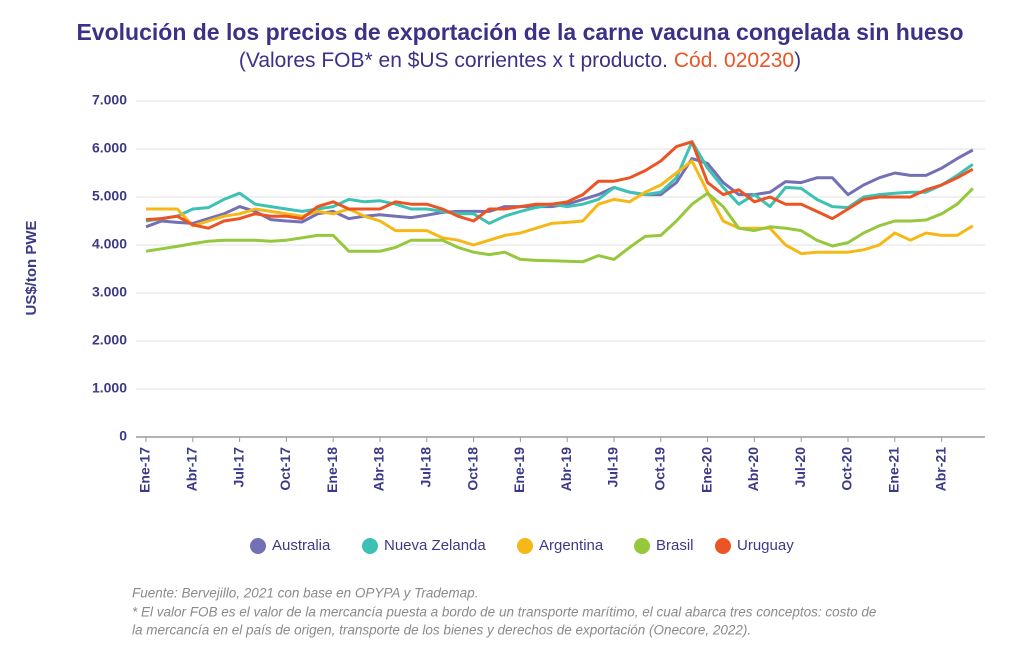  What do you see at coordinates (426, 467) in the screenshot?
I see `x-tick-label: Jul-18` at bounding box center [426, 467].